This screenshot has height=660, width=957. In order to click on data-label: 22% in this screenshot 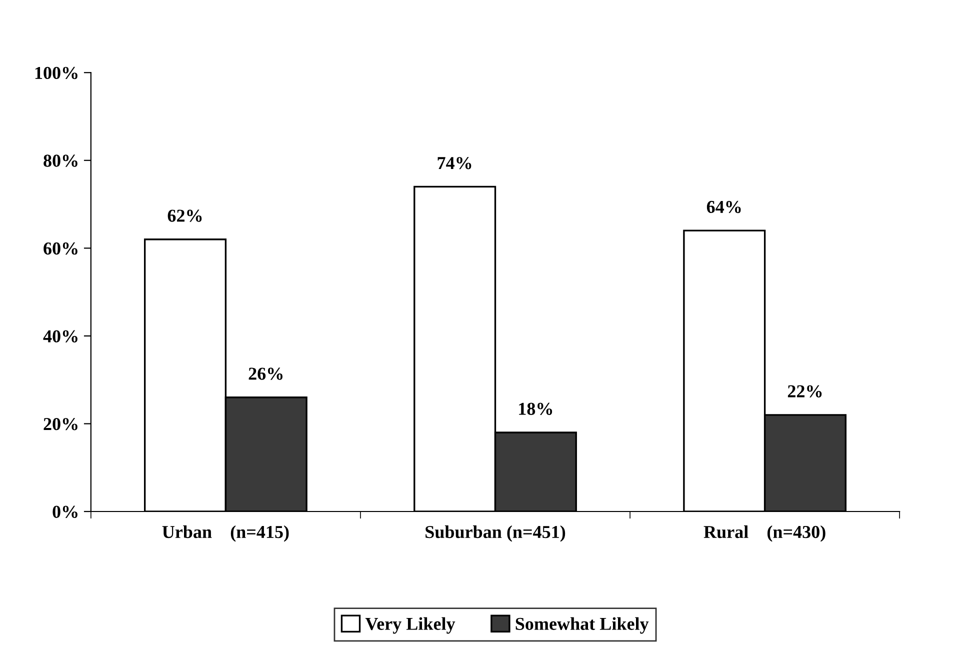, I will do `click(805, 391)`.